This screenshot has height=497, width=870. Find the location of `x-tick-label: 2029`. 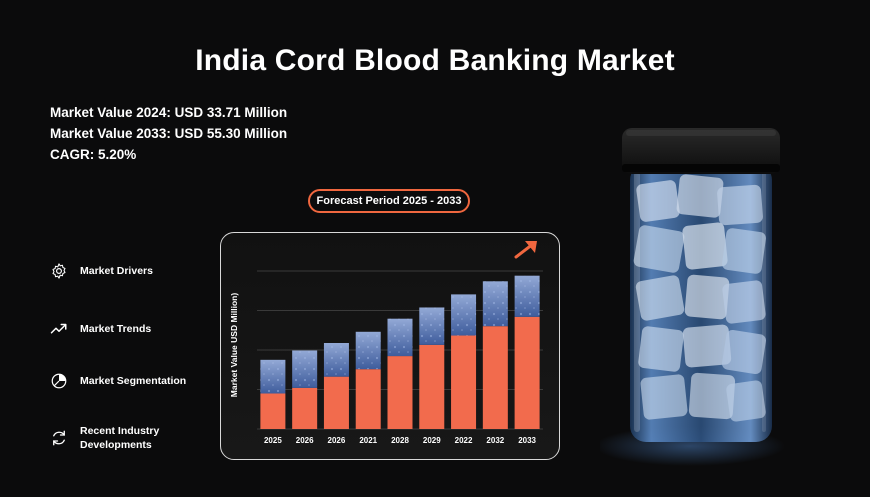

x-tick-label: 2029 is located at coordinates (432, 440).